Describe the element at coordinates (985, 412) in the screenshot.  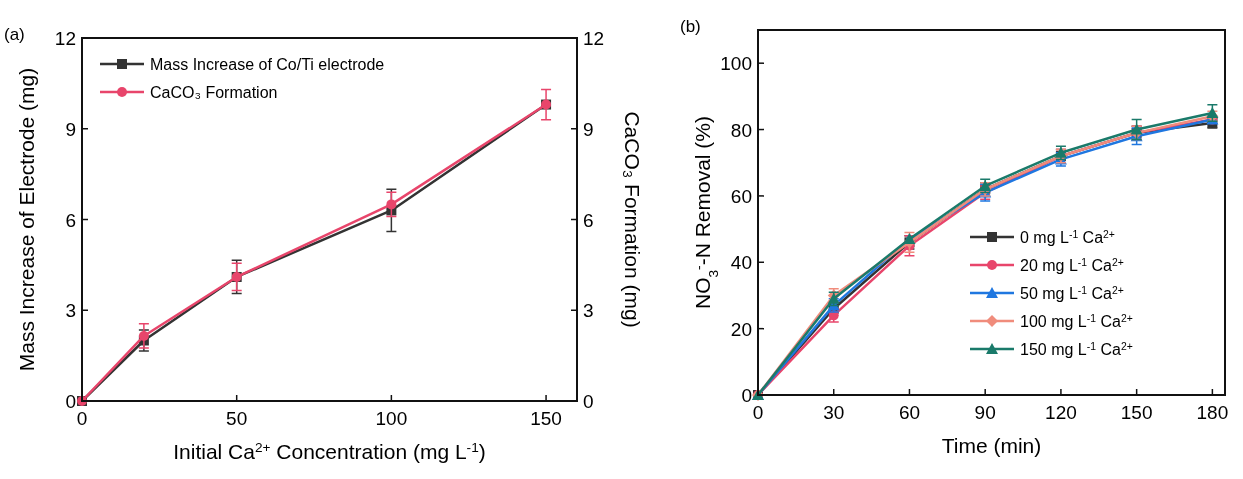
I see `x-tick-label: 90` at that location.